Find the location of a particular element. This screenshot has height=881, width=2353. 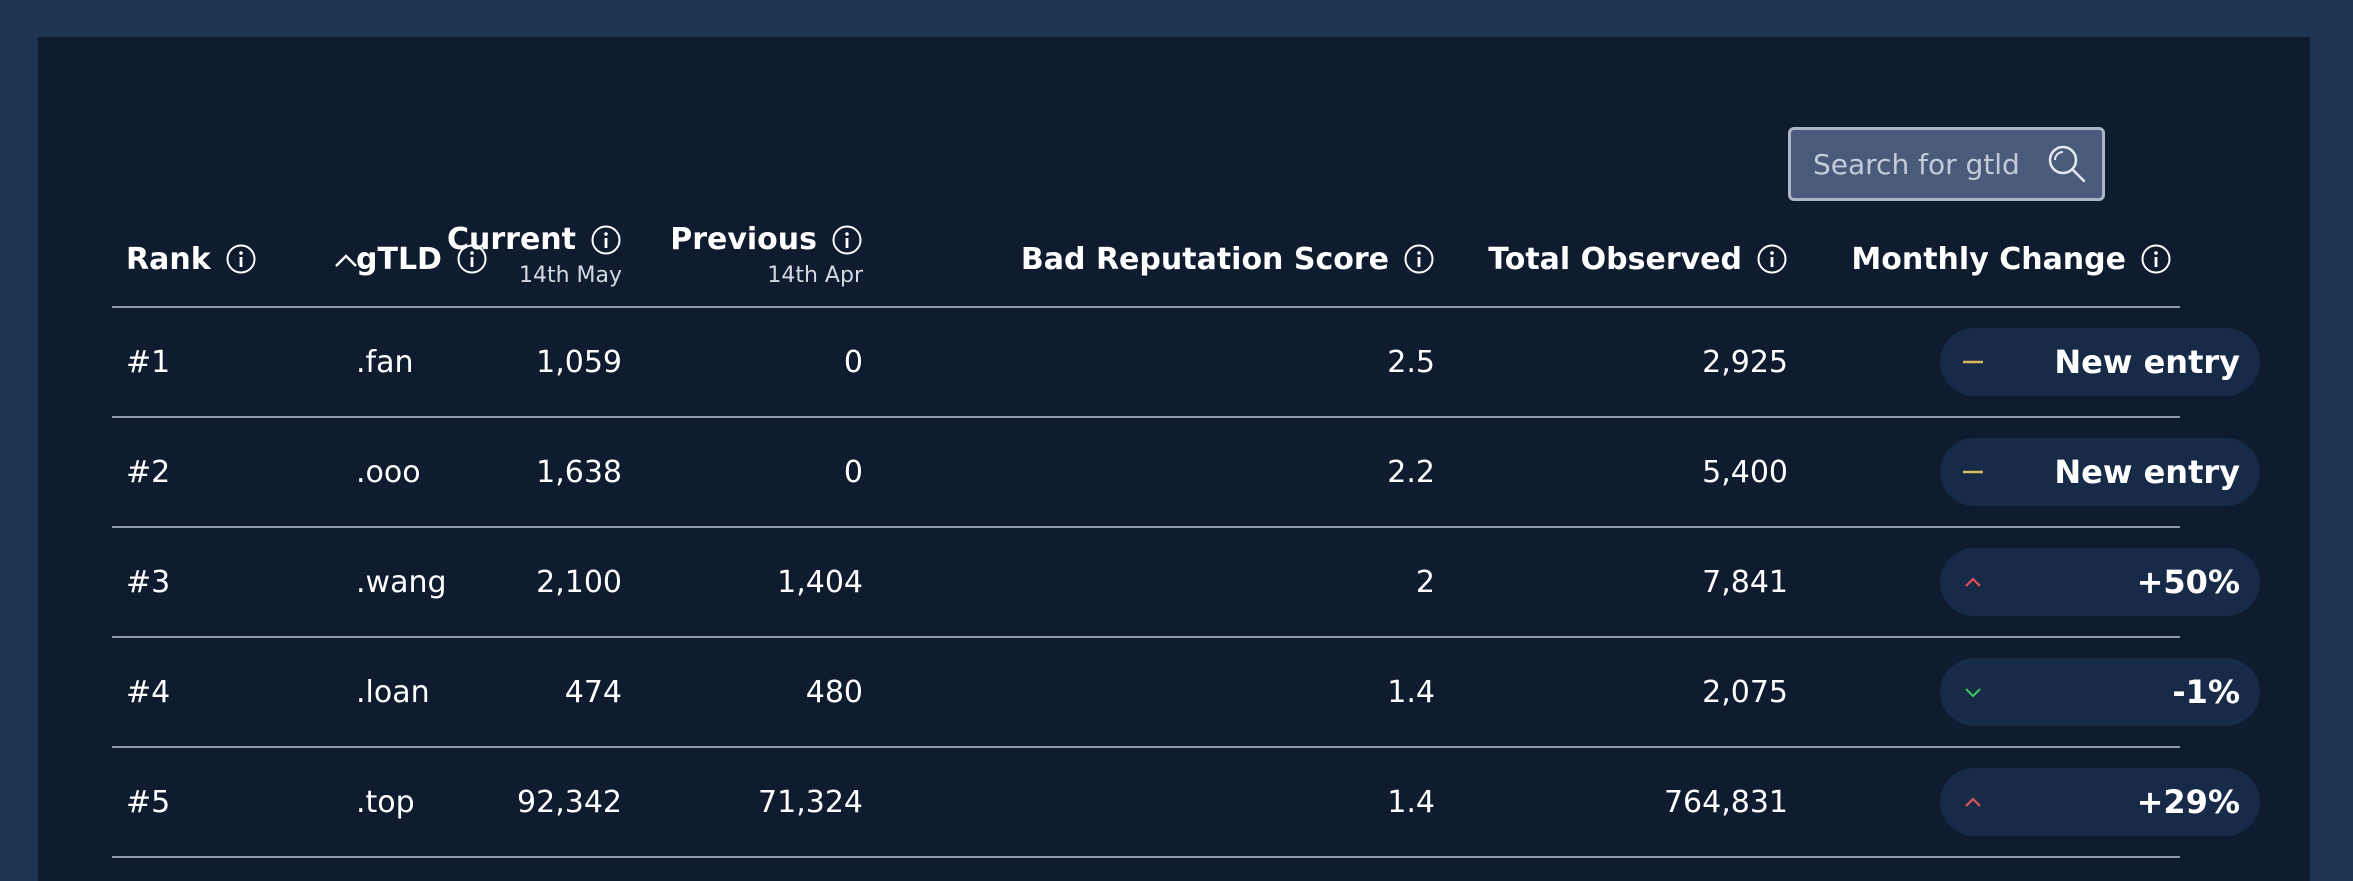

column-header-rank: Rank is located at coordinates (191, 259).